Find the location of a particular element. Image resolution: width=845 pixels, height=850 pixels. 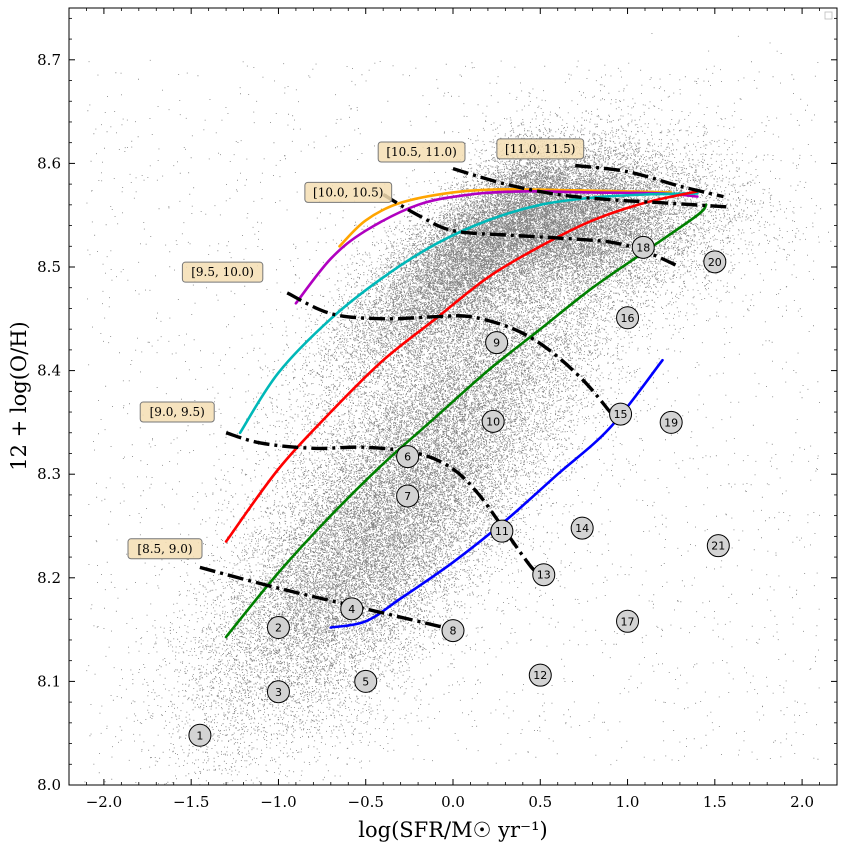

label-text: [9.0, 9.5) is located at coordinates (177, 412).